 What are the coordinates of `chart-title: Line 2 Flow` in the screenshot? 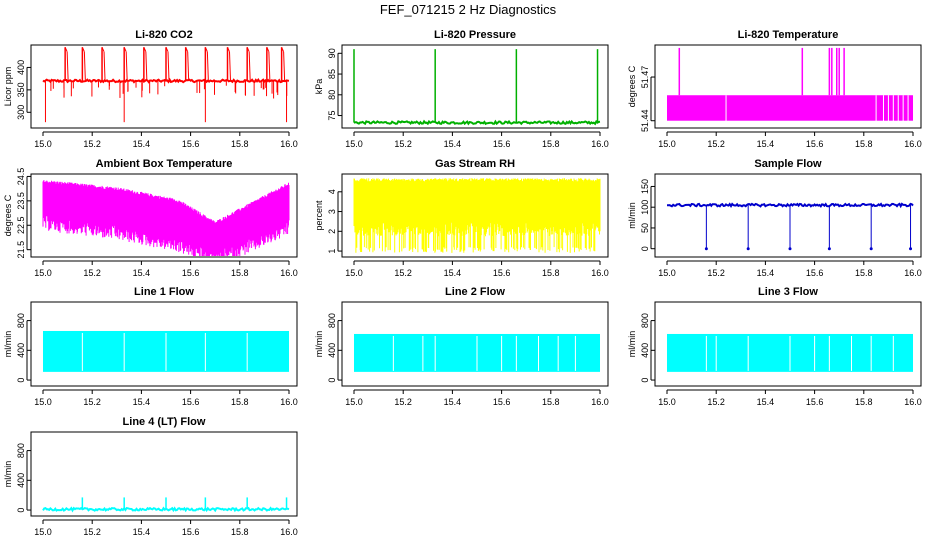 It's located at (475, 292).